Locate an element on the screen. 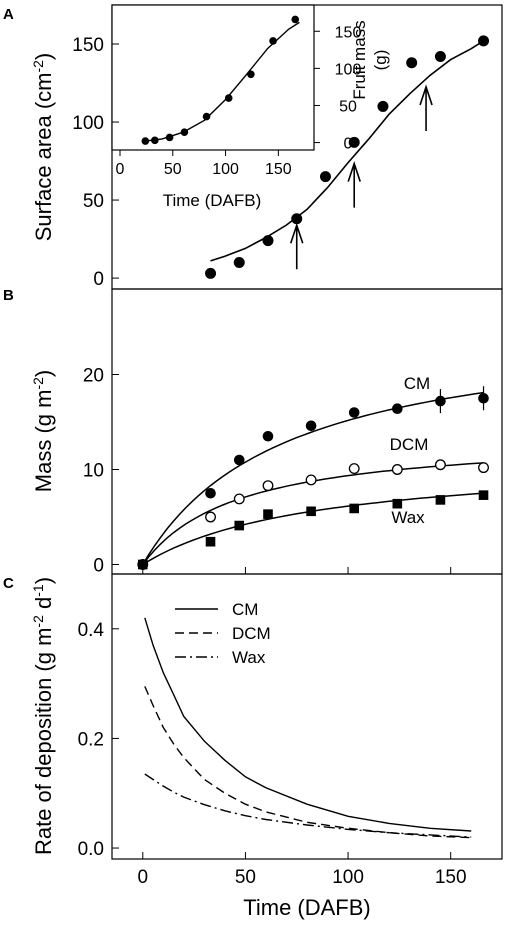 The image size is (510, 927). inset-ylabel: Fruit mass is located at coordinates (359, 59).